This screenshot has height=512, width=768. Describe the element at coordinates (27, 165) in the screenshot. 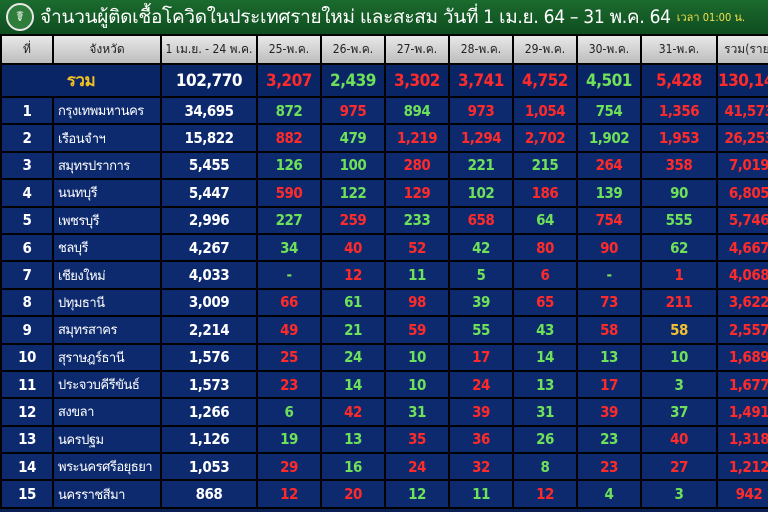

I see `row-number: 3` at that location.